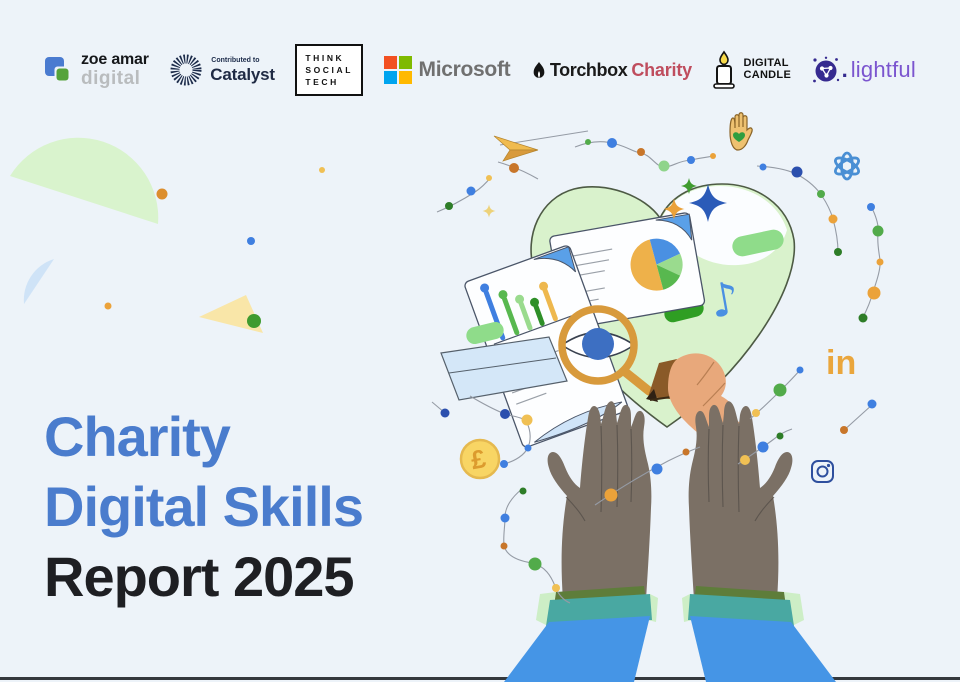 This screenshot has width=960, height=682. Describe the element at coordinates (57, 69) in the screenshot. I see `zoe-amar-icon` at that location.